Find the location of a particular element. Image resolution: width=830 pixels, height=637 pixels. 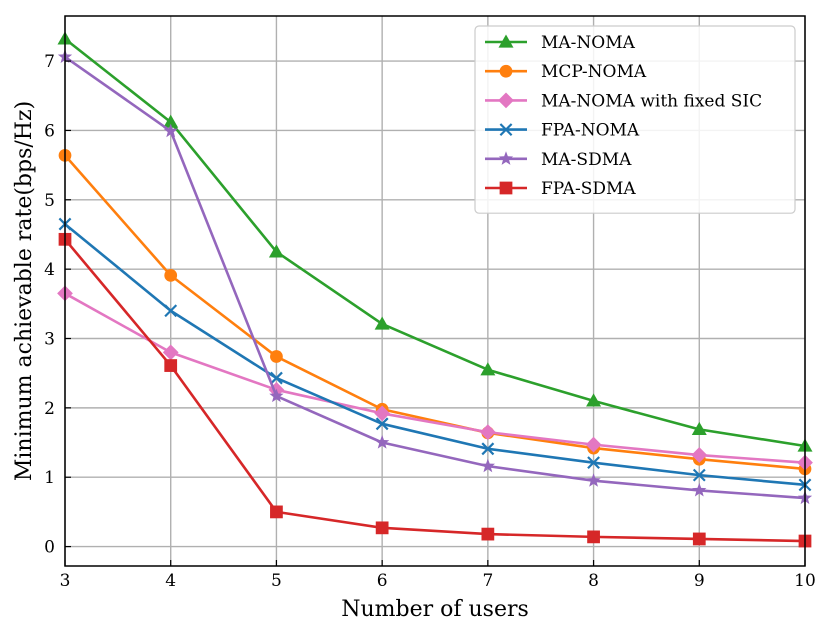

x-axis-label: Number of users is located at coordinates (435, 609).